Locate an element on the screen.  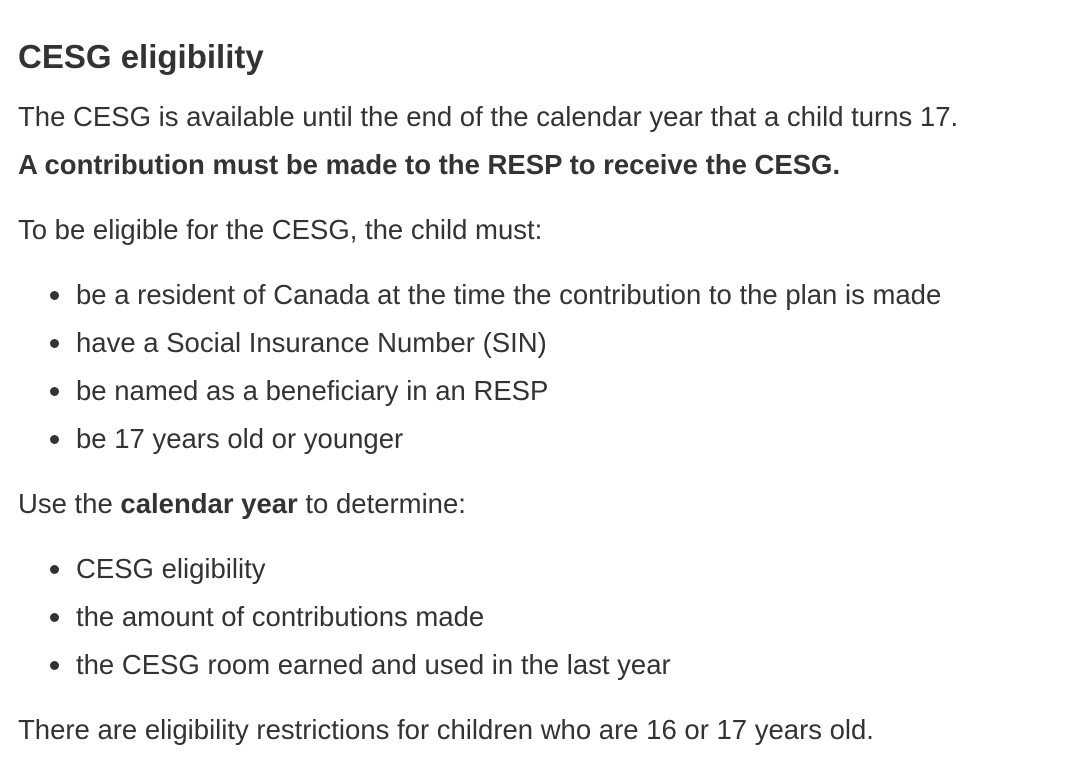
list-item: the amount of contributions made is located at coordinates (549, 617).